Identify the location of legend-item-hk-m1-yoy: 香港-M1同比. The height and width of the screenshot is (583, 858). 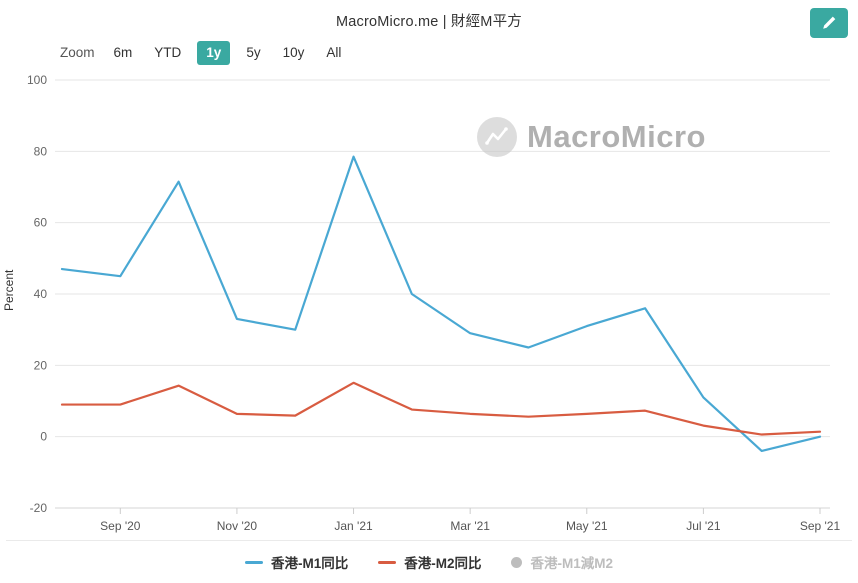
(296, 562).